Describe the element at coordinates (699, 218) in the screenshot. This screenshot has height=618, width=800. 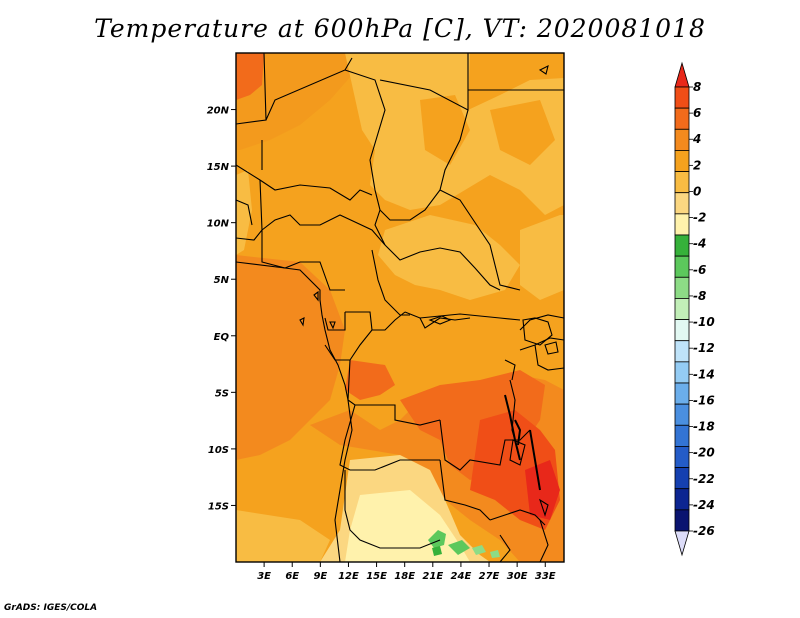
I see `colorbar-label: -2` at that location.